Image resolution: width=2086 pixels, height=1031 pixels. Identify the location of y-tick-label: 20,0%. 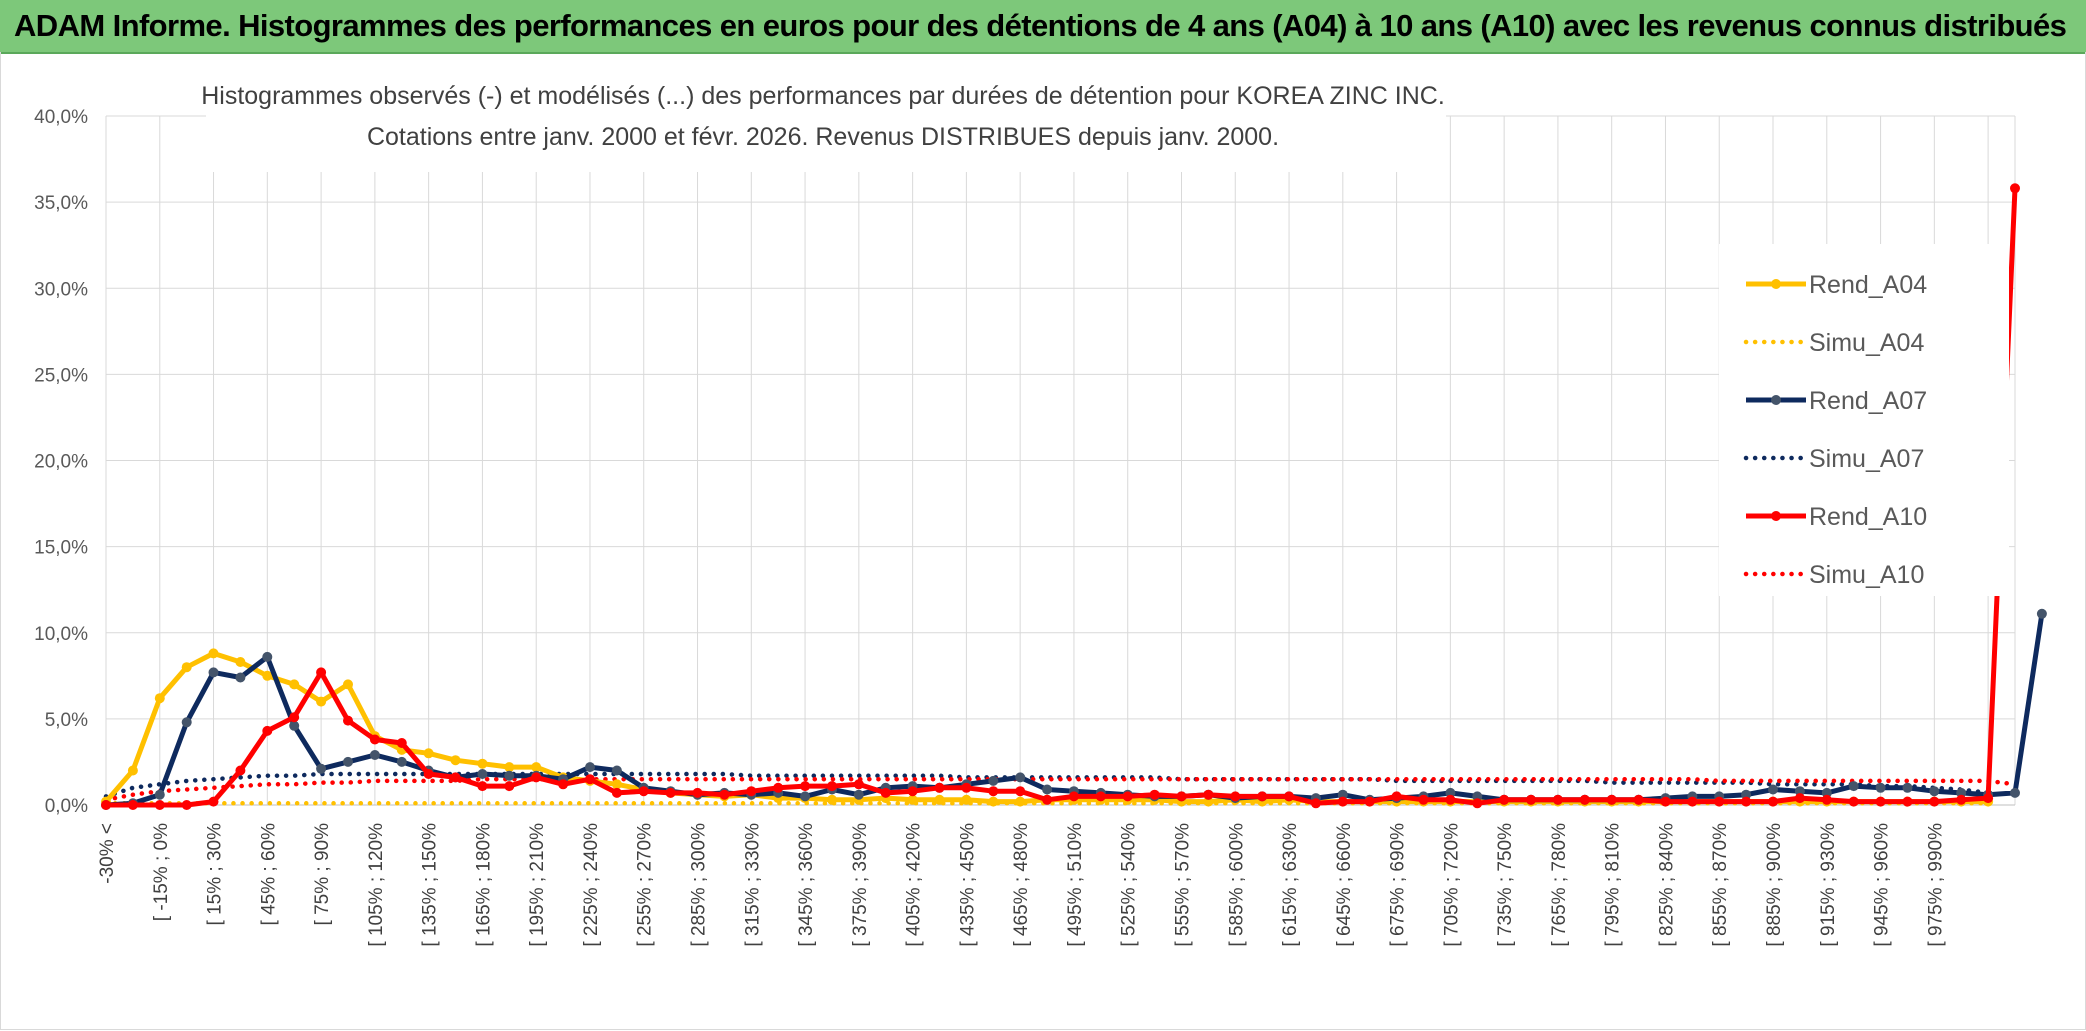
(61, 462).